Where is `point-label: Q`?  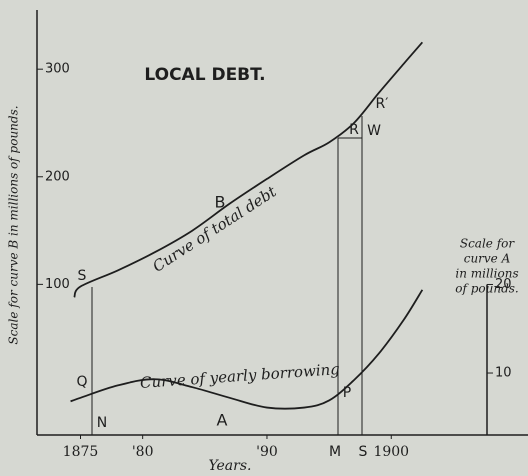
point-label: Q is located at coordinates (81, 382).